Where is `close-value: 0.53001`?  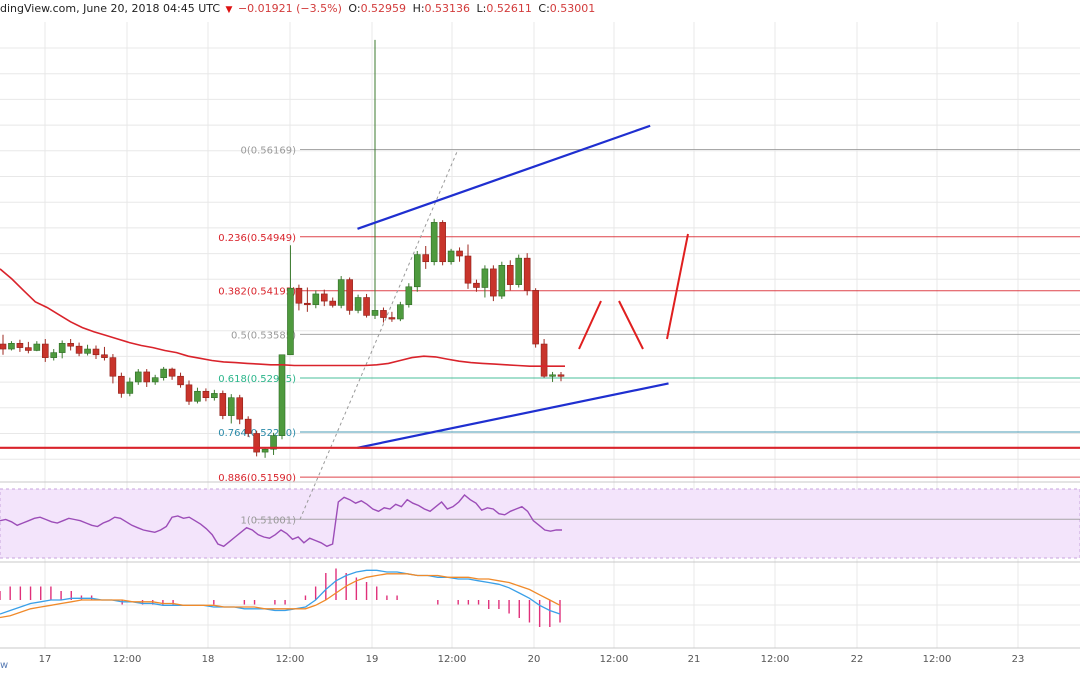 close-value: 0.53001 is located at coordinates (572, 8).